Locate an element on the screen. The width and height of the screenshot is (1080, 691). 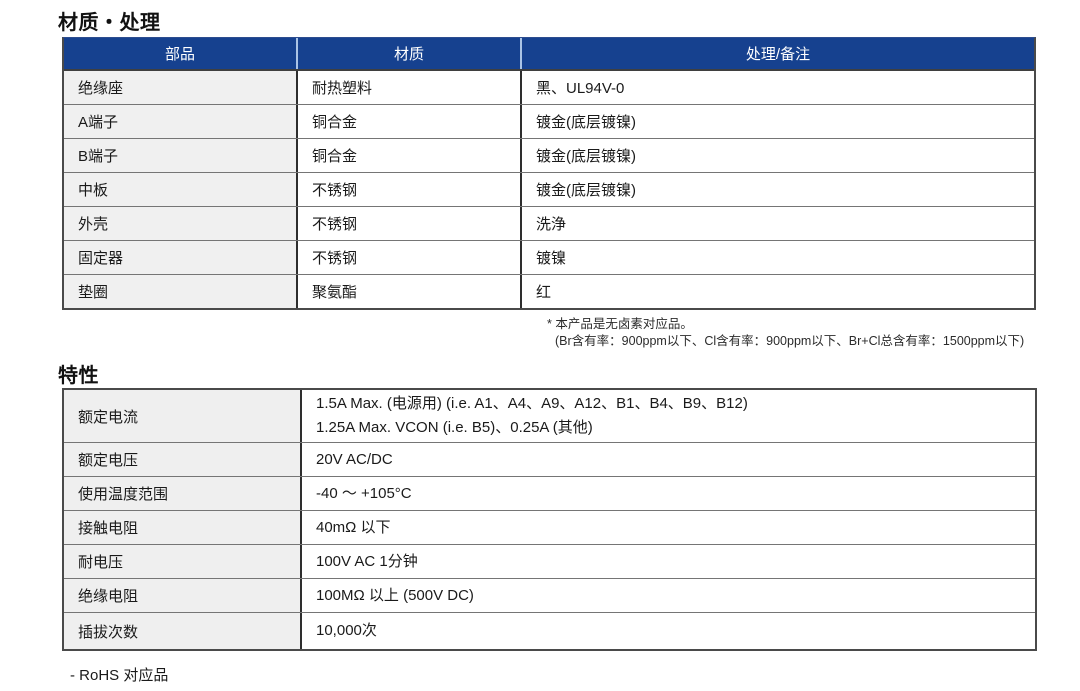
table-row: 接触电阻 40mΩ 以下 is located at coordinates (549, 527).